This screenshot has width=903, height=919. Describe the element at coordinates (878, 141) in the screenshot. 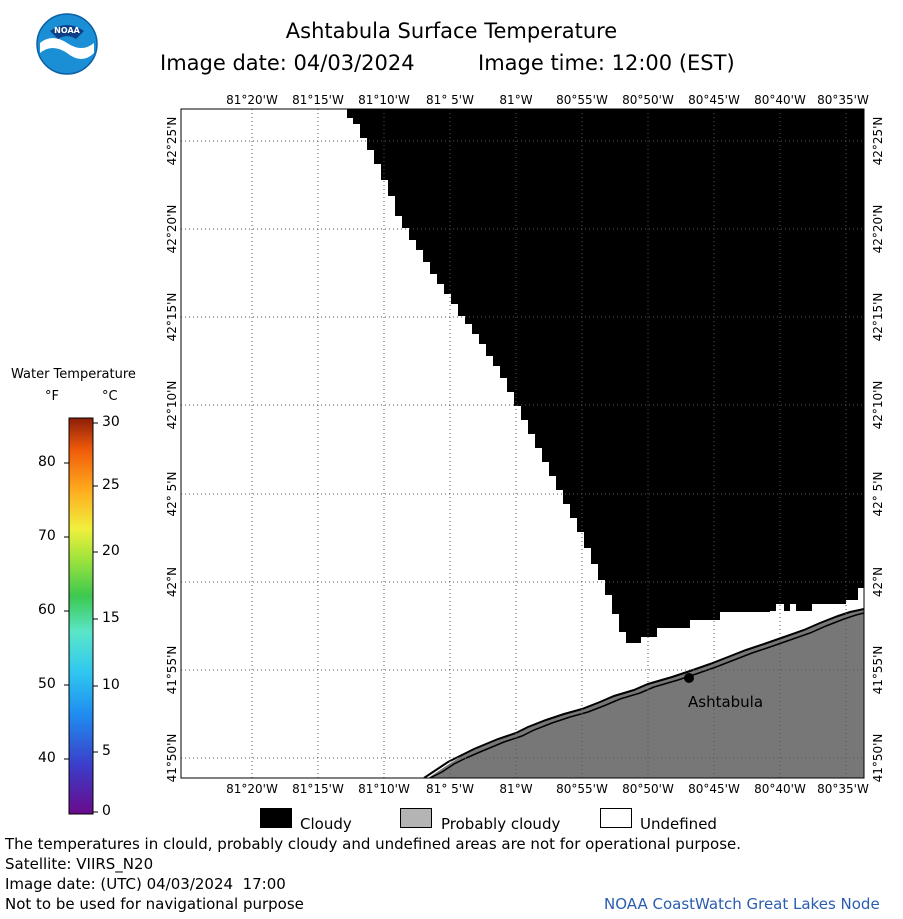

I see `lat-label-right: 42°25'N` at that location.